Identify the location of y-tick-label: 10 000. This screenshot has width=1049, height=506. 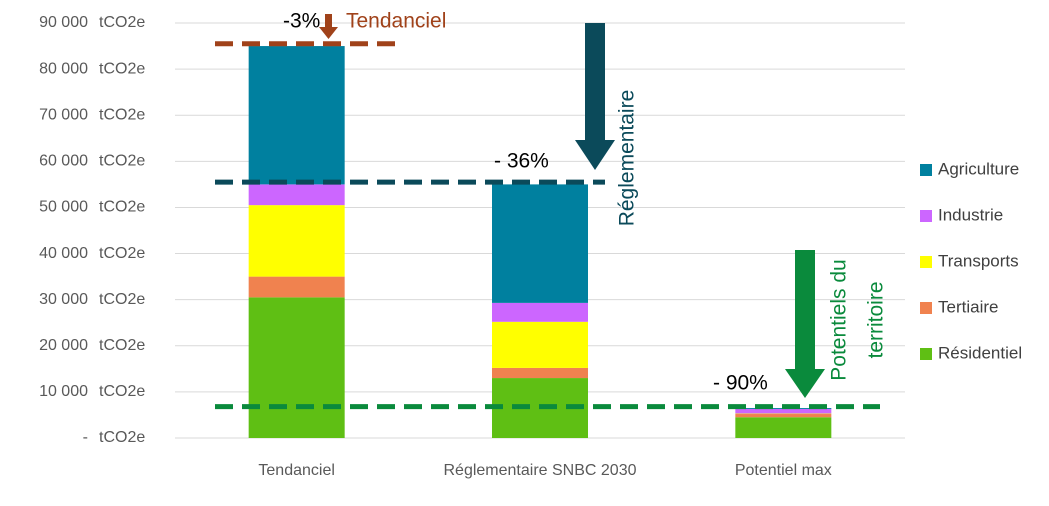
(63, 391).